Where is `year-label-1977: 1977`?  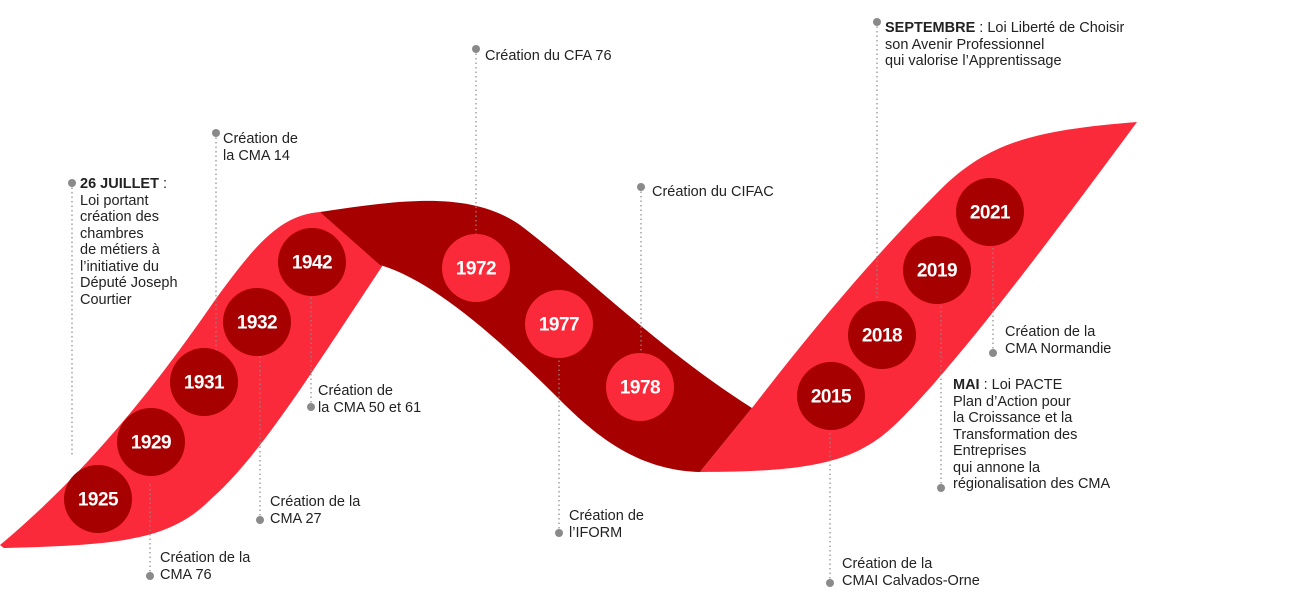
year-label-1977: 1977 is located at coordinates (559, 325).